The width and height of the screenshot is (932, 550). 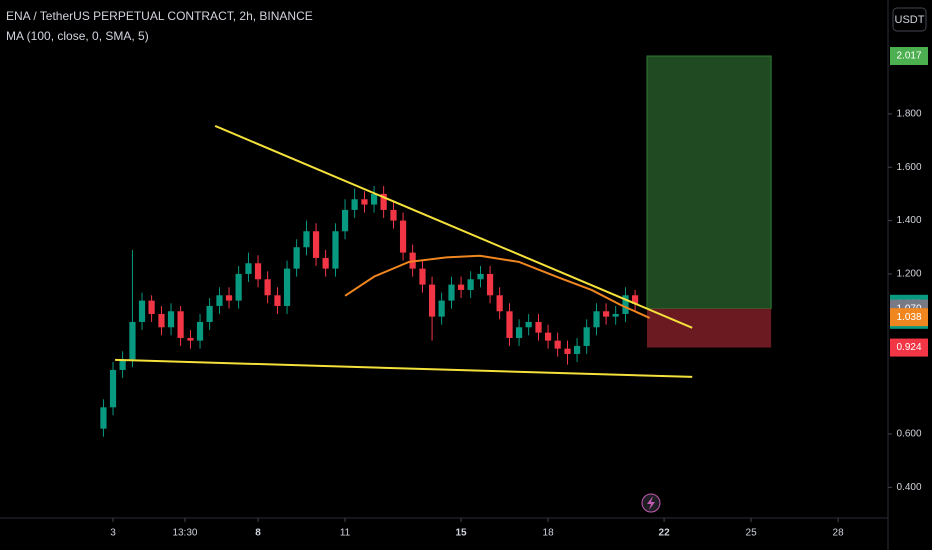 I want to click on x-tick-label: 11, so click(x=345, y=533).